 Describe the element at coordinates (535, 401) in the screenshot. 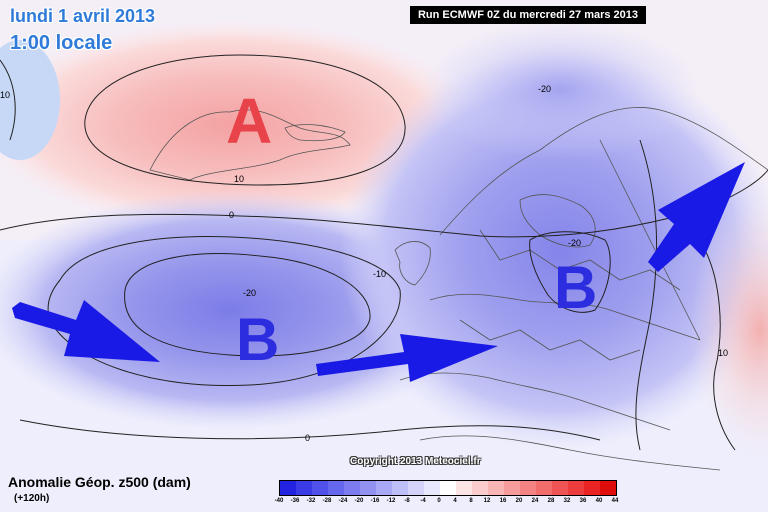

I see `iberia-mediterranean-coast` at that location.